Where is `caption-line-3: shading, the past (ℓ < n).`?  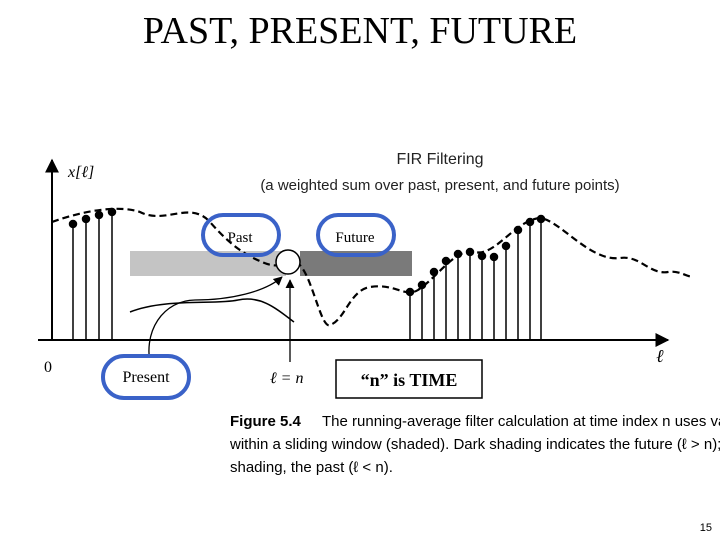
caption-line-3: shading, the past (ℓ < n). is located at coordinates (311, 467).